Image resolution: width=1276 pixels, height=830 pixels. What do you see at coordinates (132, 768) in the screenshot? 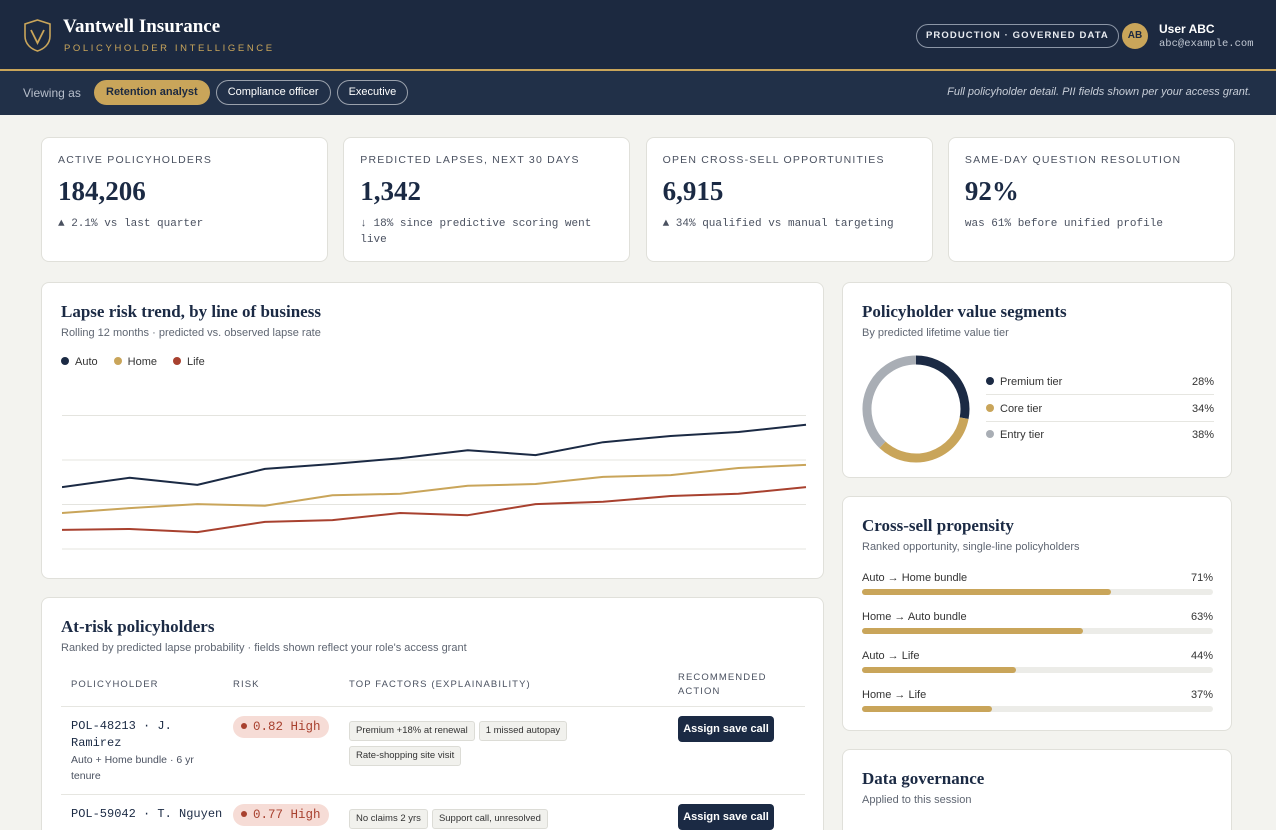
I see `policyholder-detail: Auto + Home bundle · 6 yr tenure` at bounding box center [132, 768].